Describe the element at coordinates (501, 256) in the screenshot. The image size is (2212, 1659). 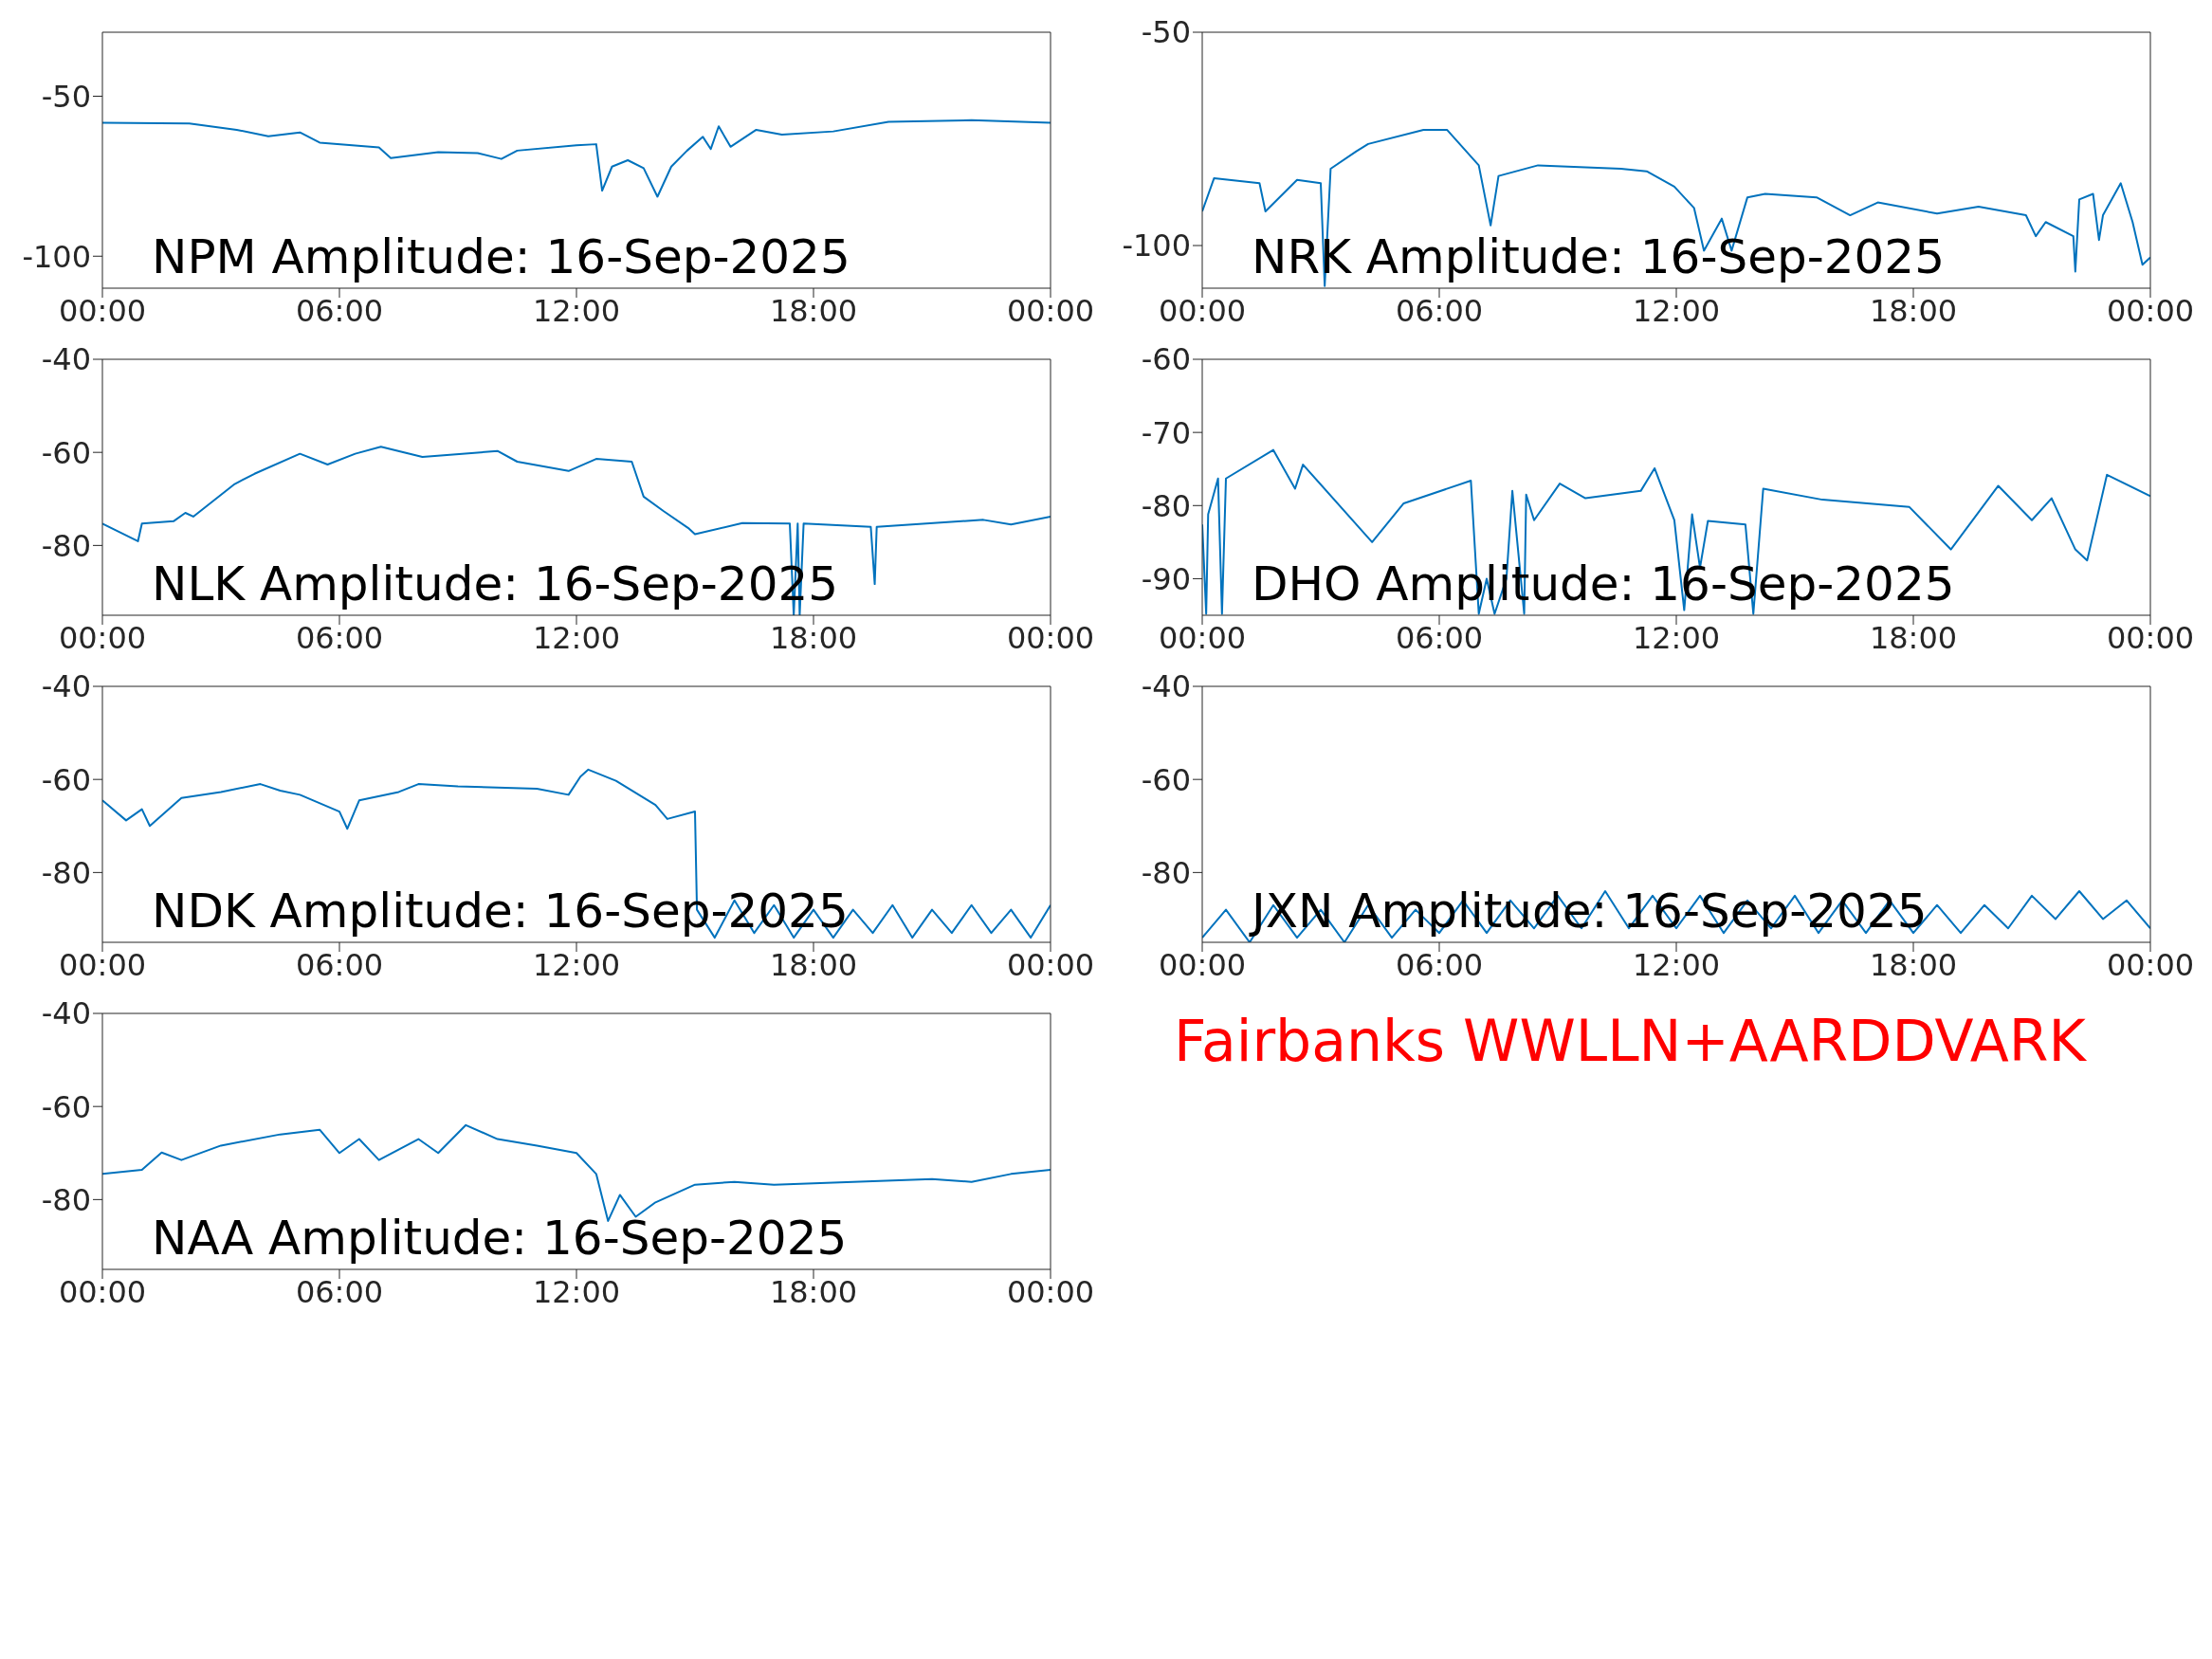
I see `text: NPM Amplitude: 16-Sep-2025` at that location.